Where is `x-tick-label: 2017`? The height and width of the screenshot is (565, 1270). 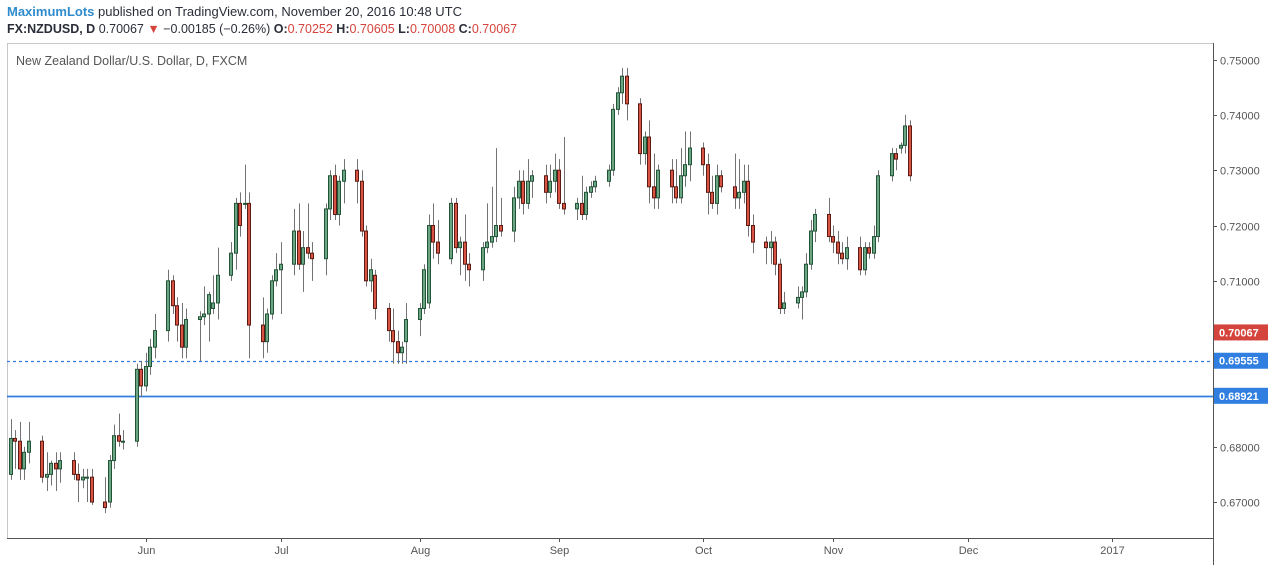 x-tick-label: 2017 is located at coordinates (1112, 551).